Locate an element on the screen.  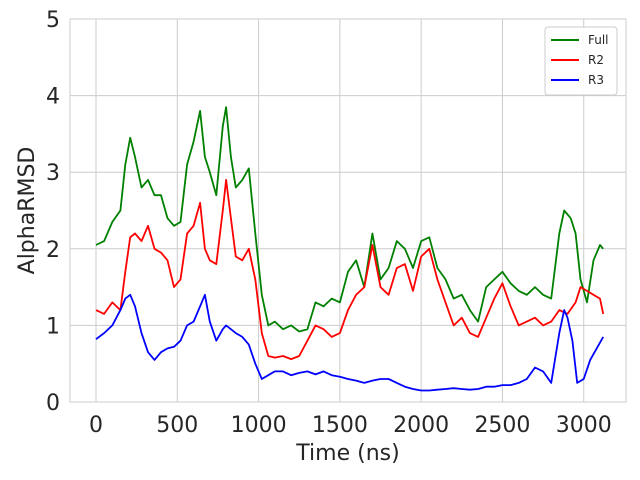
legend-label: R3 is located at coordinates (596, 80).